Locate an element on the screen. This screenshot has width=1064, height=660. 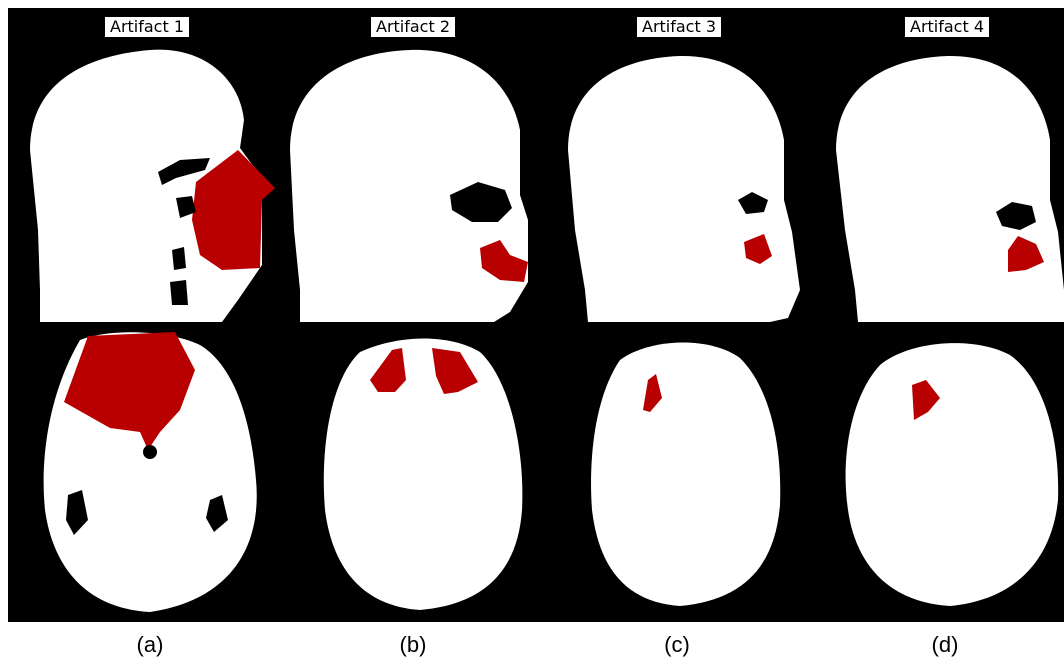
panel-c-axial is located at coordinates (686, 474).